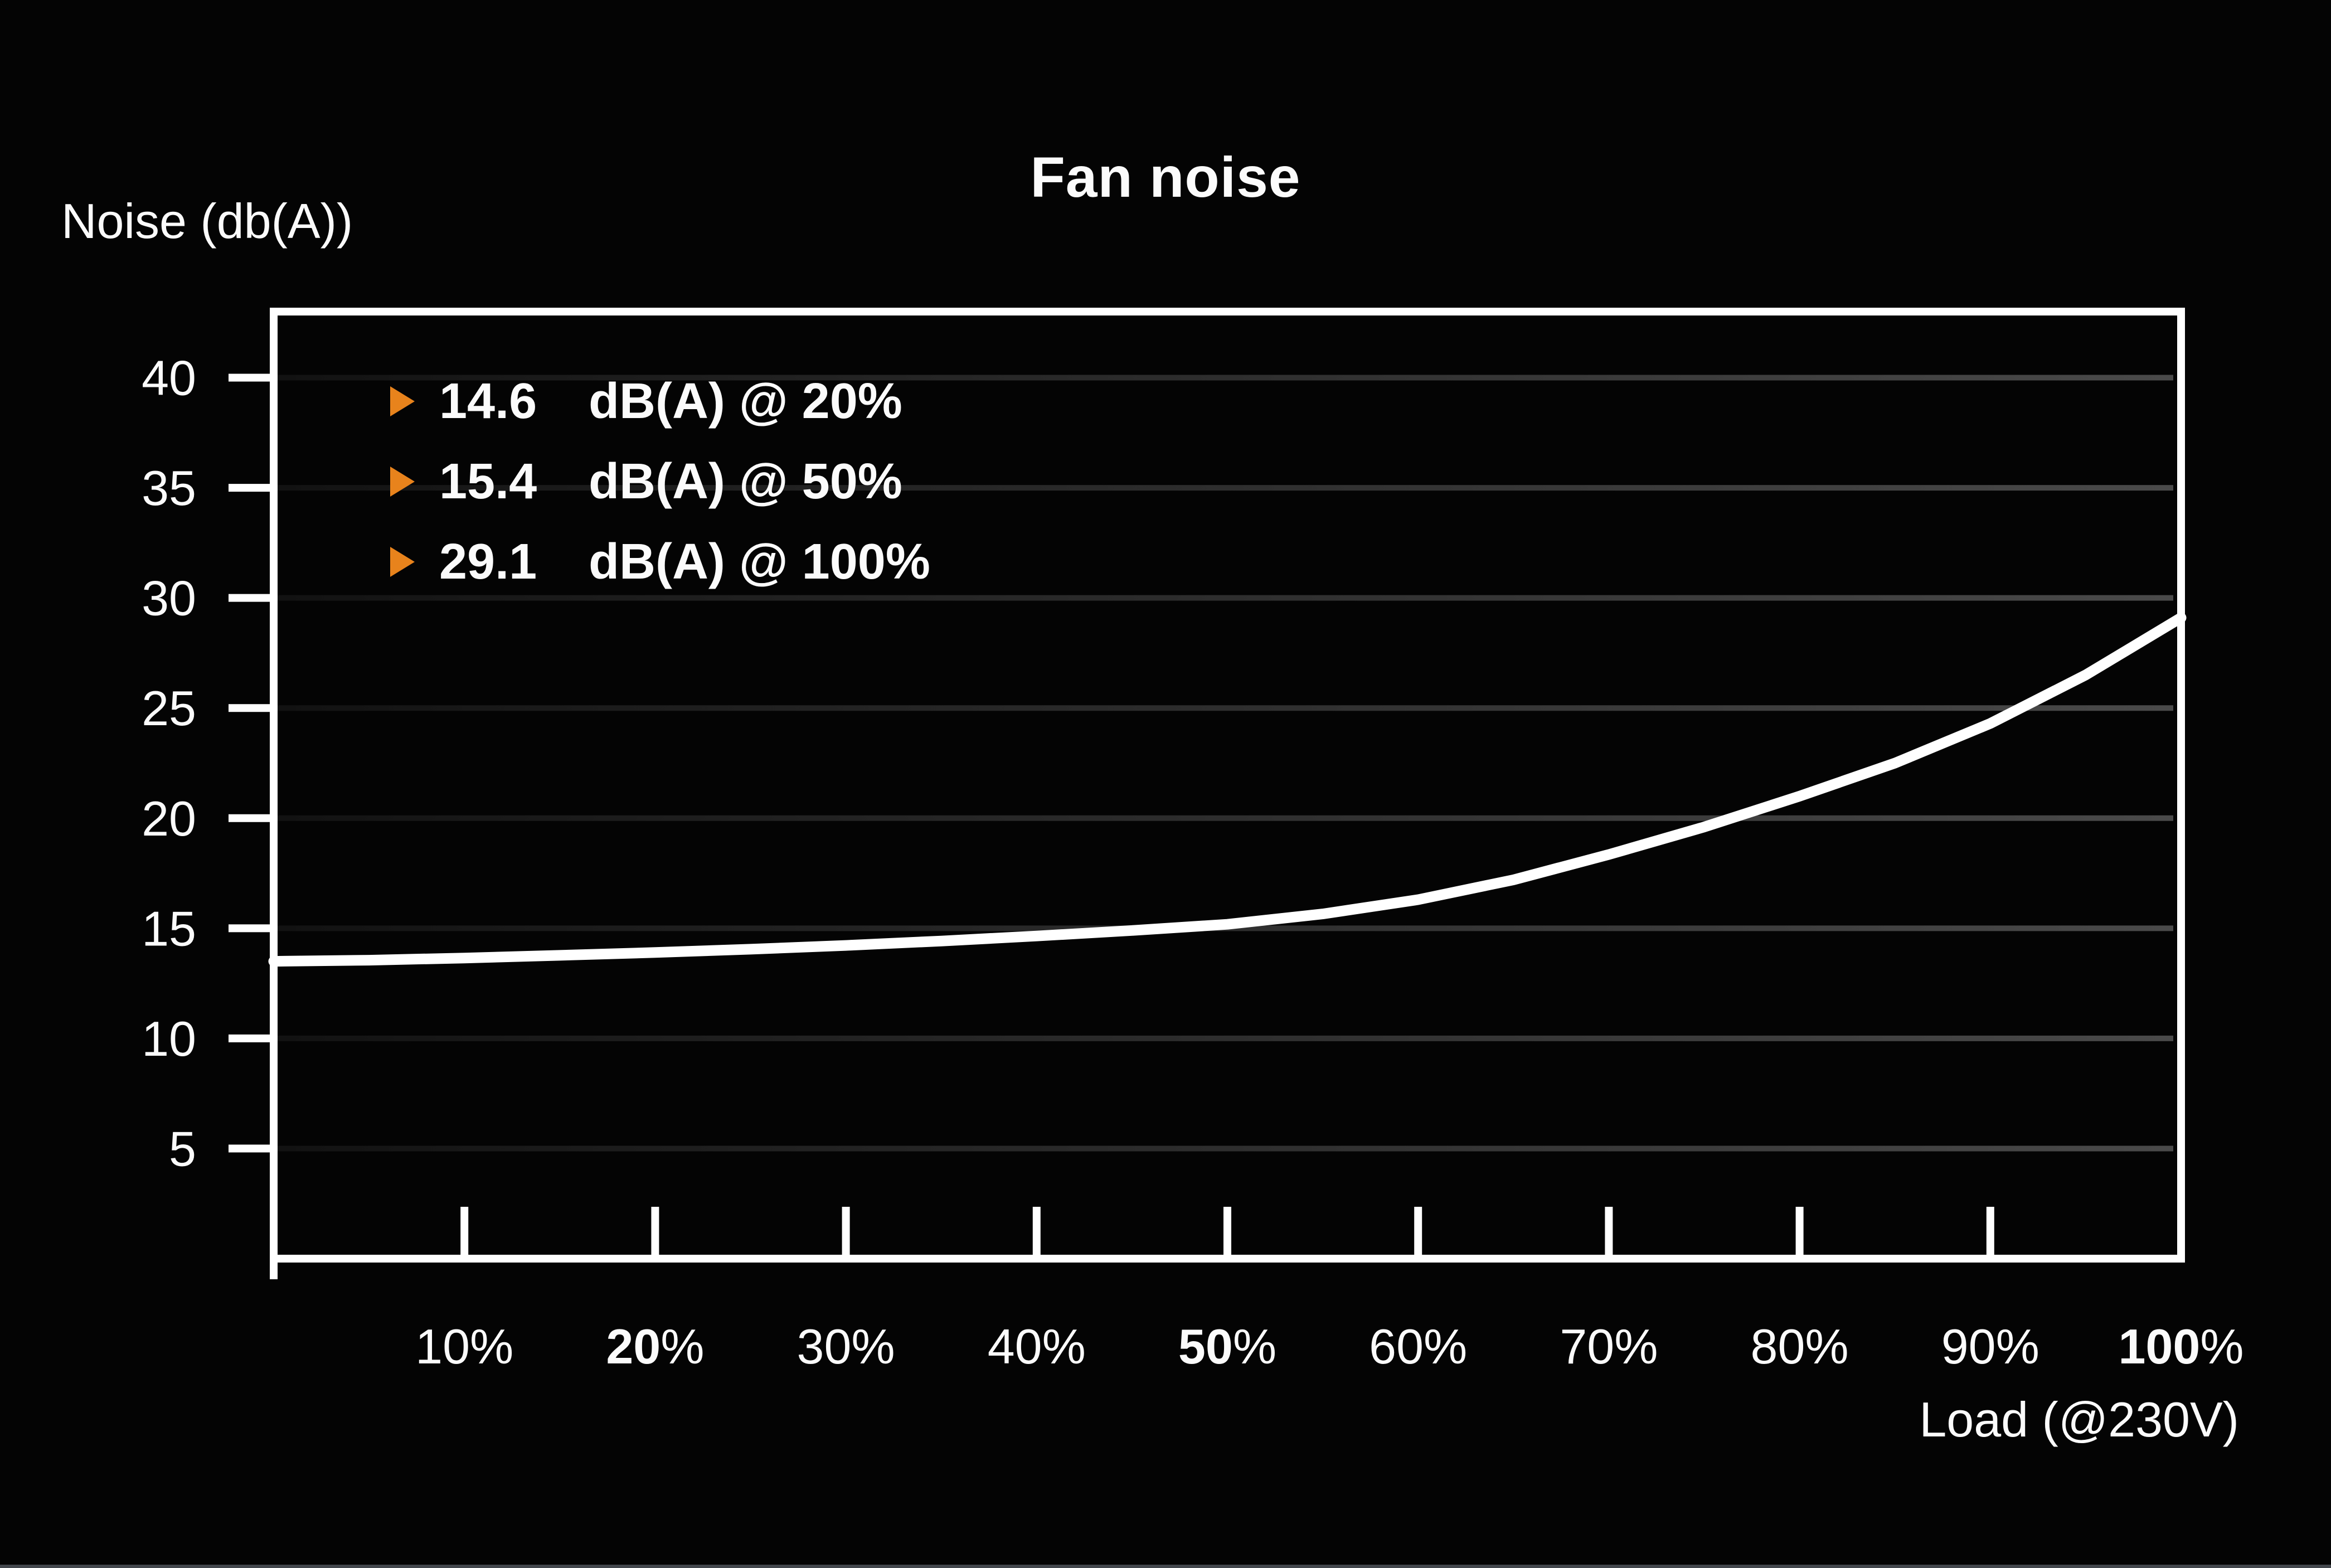  What do you see at coordinates (464, 1346) in the screenshot?
I see `x-tick-label-10: 10%` at bounding box center [464, 1346].